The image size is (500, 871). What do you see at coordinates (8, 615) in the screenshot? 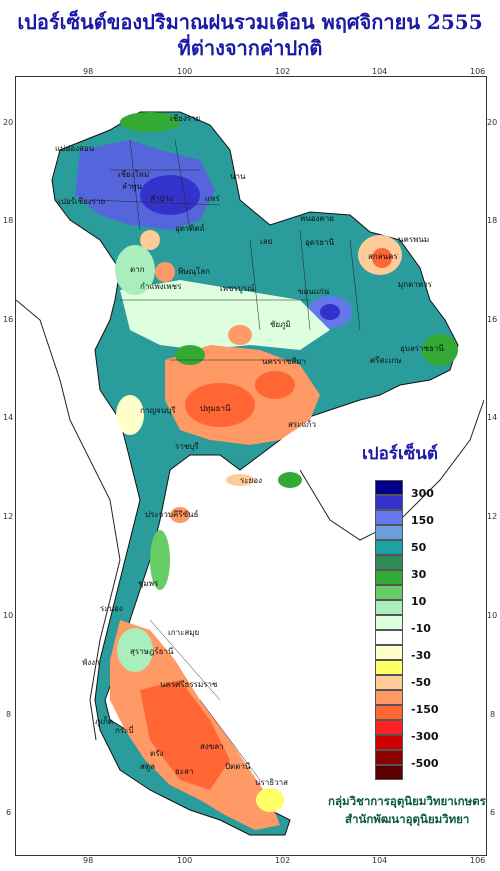
I see `y-tick-left: 10` at bounding box center [8, 615].